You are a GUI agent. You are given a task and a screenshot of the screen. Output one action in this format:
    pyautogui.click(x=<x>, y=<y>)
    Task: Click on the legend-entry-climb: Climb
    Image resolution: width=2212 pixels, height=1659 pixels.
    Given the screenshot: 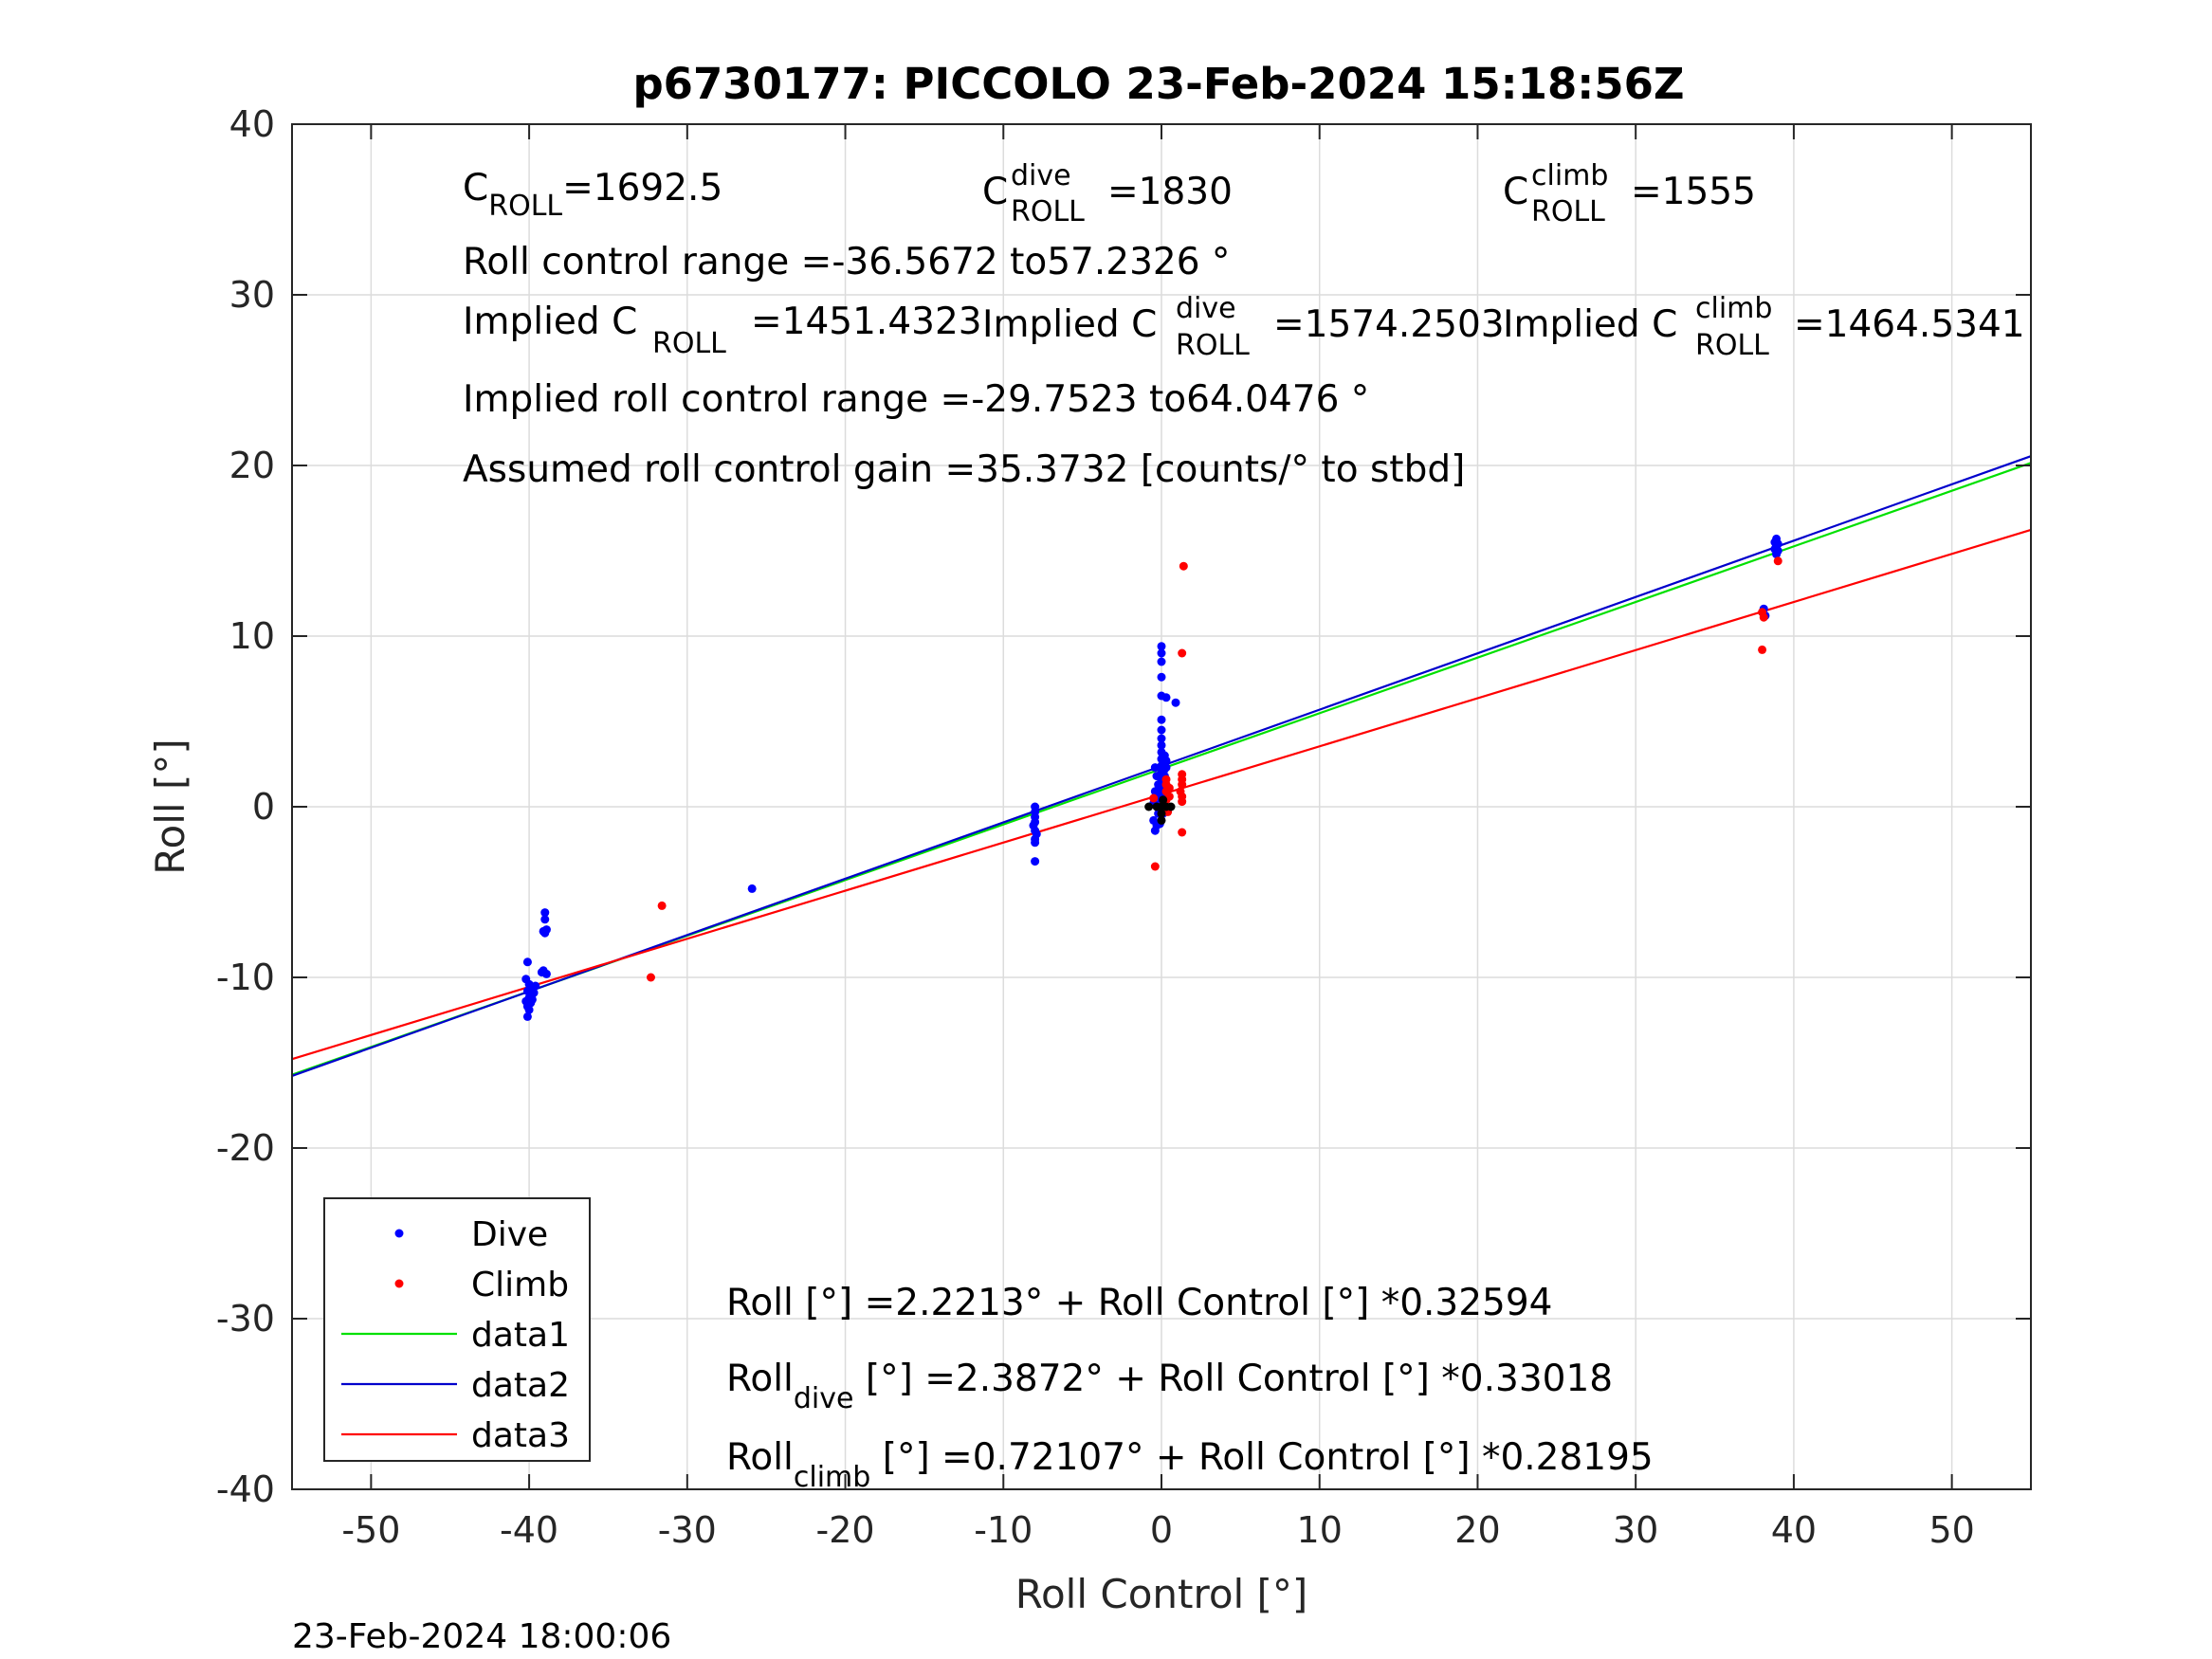 What is the action you would take?
    pyautogui.click(x=481, y=1285)
    